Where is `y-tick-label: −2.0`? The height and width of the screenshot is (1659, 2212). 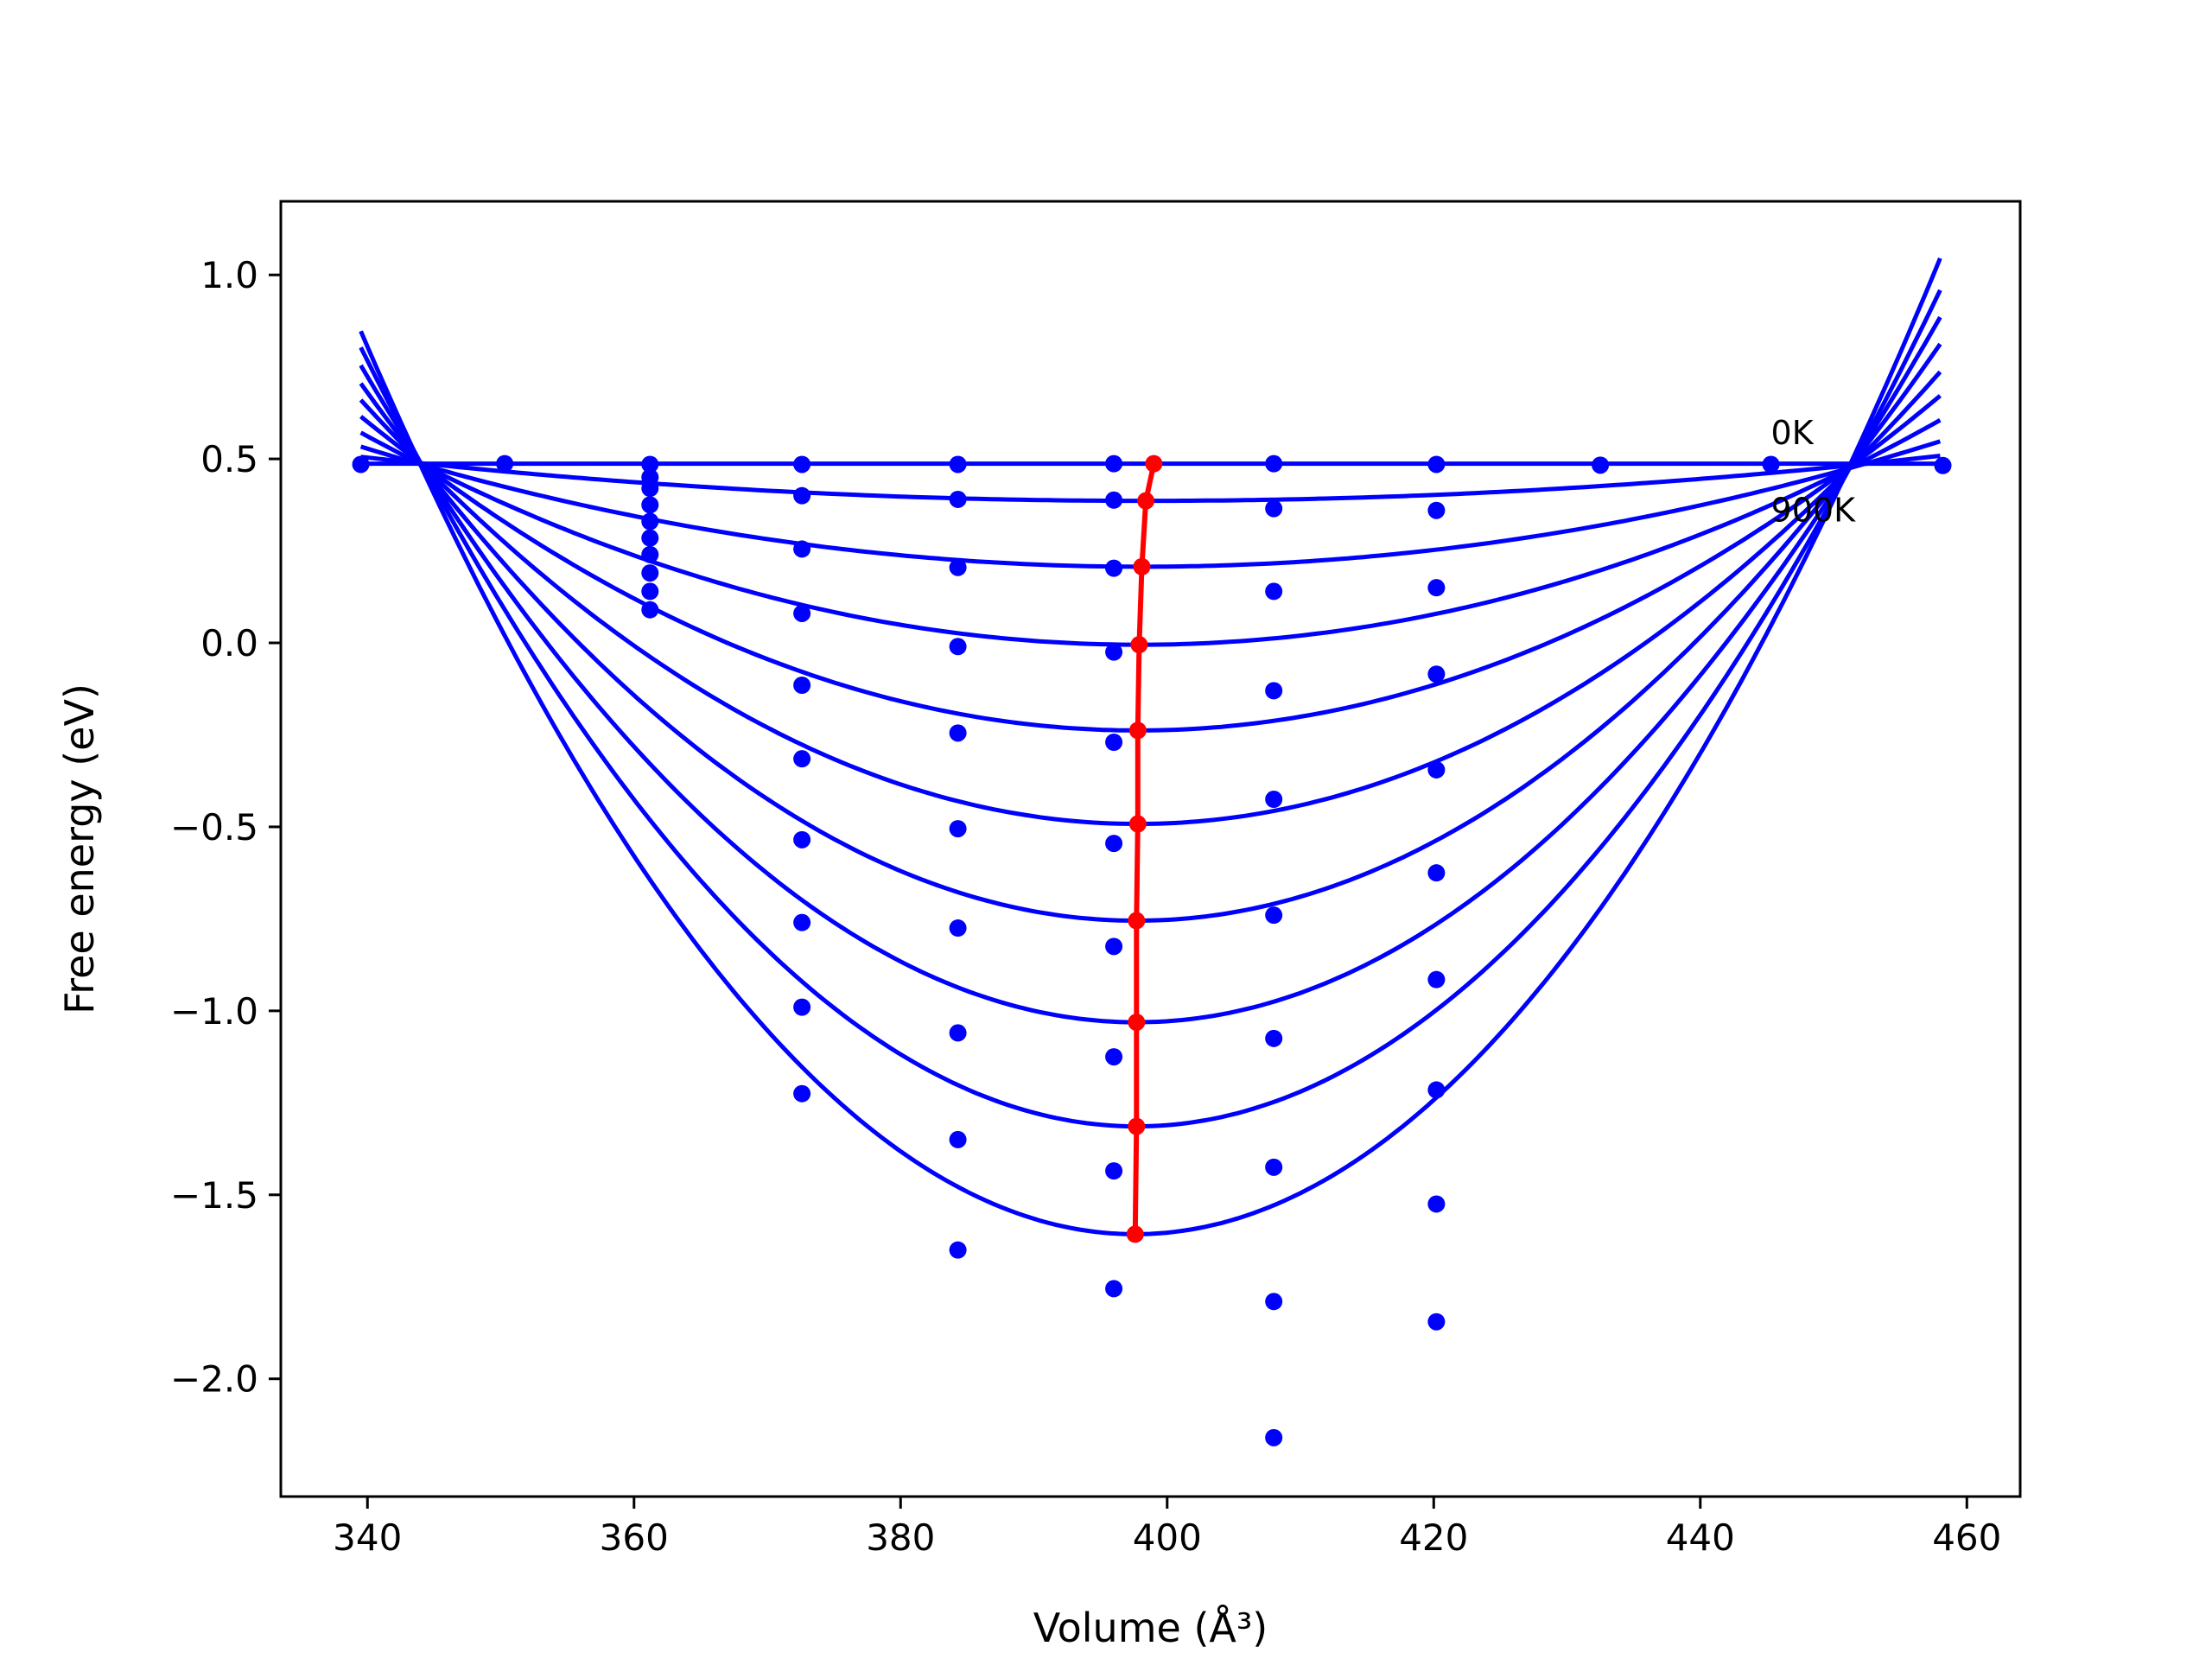
y-tick-label: −2.0 is located at coordinates (214, 1379).